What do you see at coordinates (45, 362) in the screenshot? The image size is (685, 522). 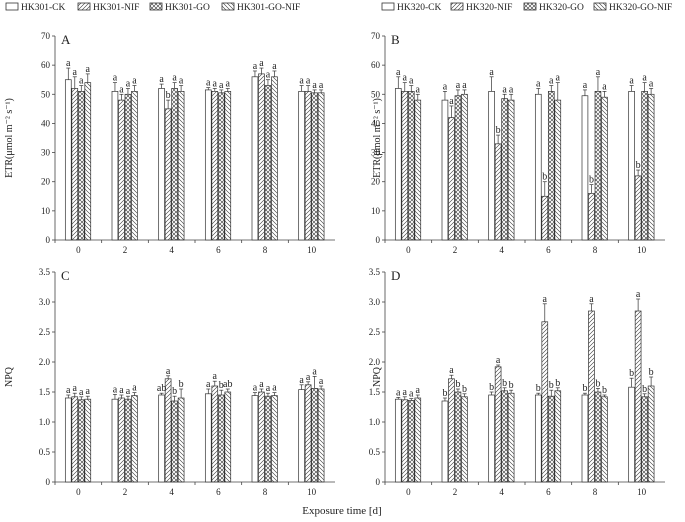 I see `y-tick-label: 2.0` at bounding box center [45, 362].